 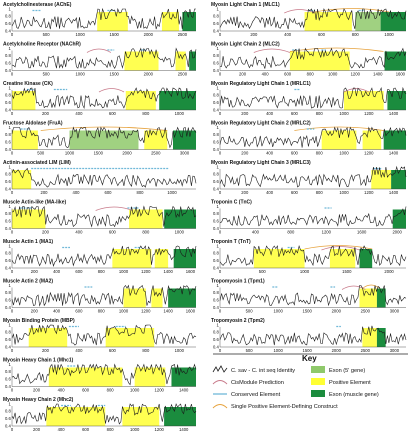 What do you see at coordinates (33, 124) in the screenshot?
I see `panel-title: Fructose Aldolase (FruA)` at bounding box center [33, 124].